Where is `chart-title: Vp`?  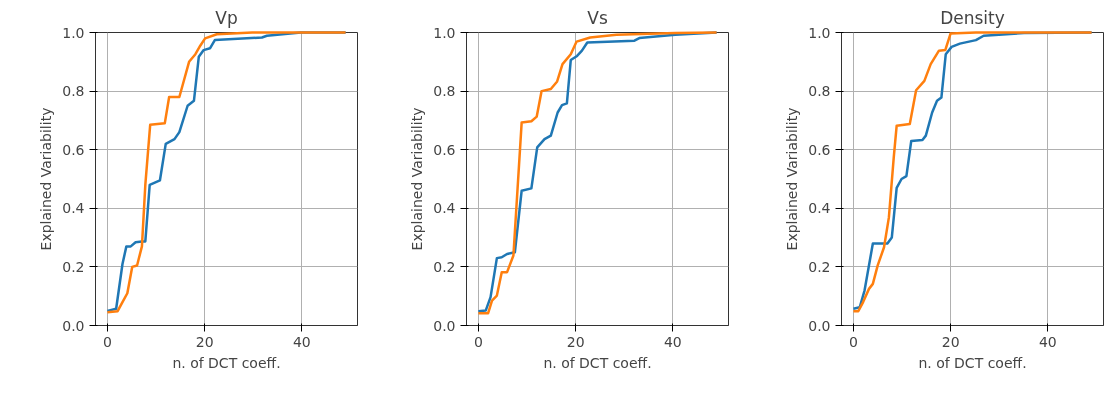 chart-title: Vp is located at coordinates (226, 17).